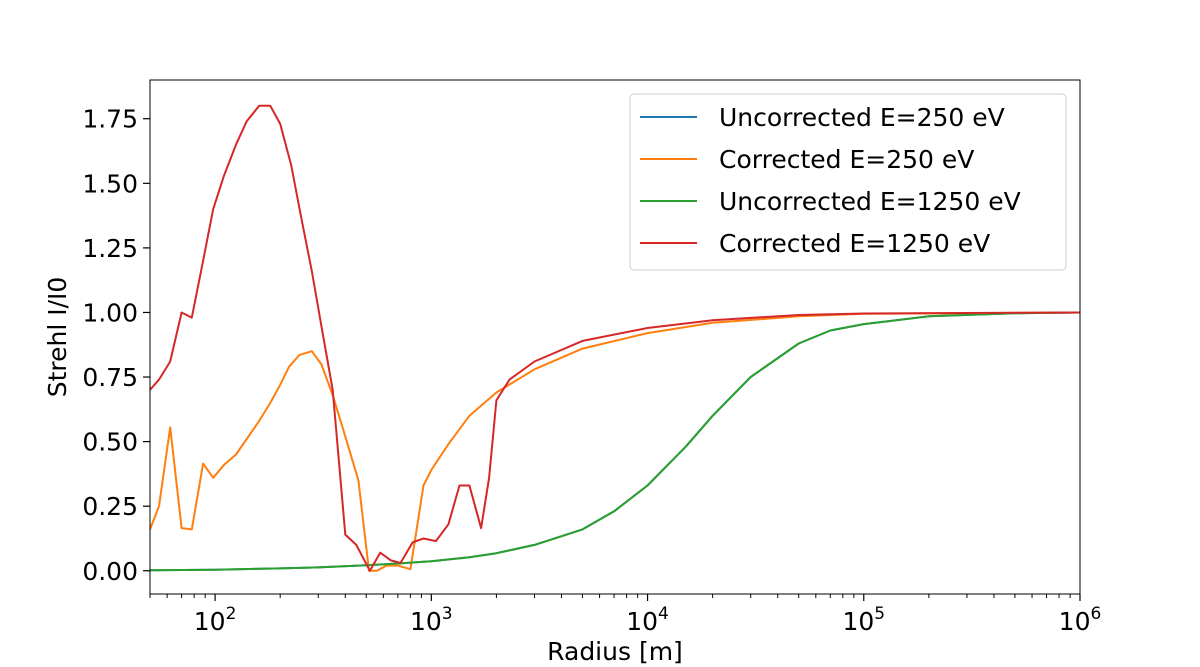  What do you see at coordinates (110, 312) in the screenshot?
I see `y-tick-label: 1.00` at bounding box center [110, 312].